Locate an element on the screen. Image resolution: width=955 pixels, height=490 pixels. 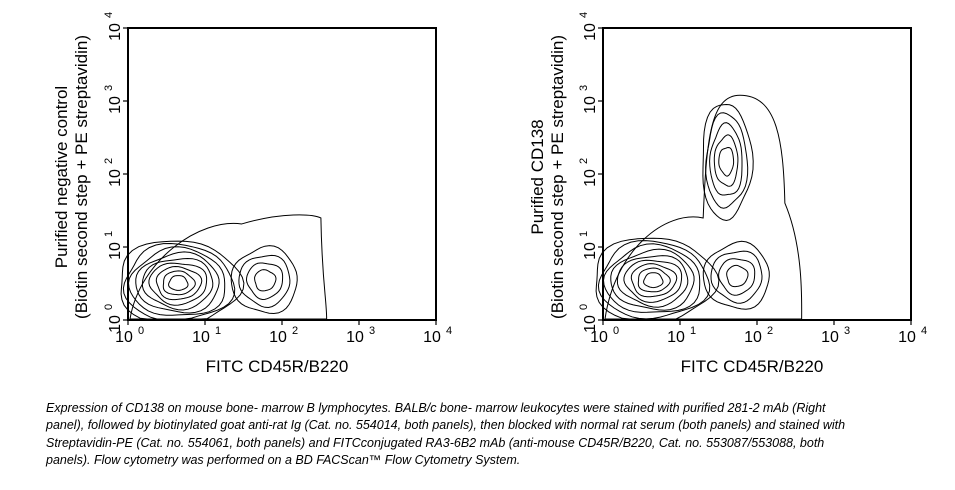
y-axis-label-line1: Purified CD138 is located at coordinates (537, 176).